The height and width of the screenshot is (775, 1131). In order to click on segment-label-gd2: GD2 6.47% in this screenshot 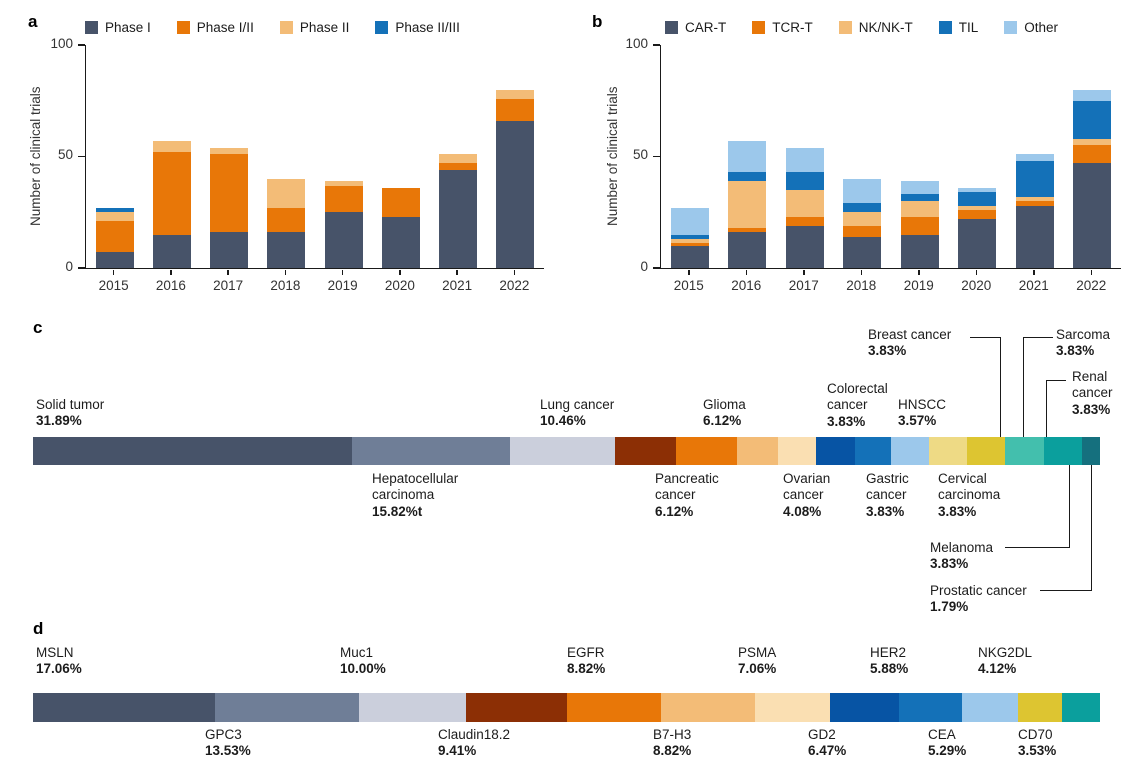, I will do `click(827, 743)`.